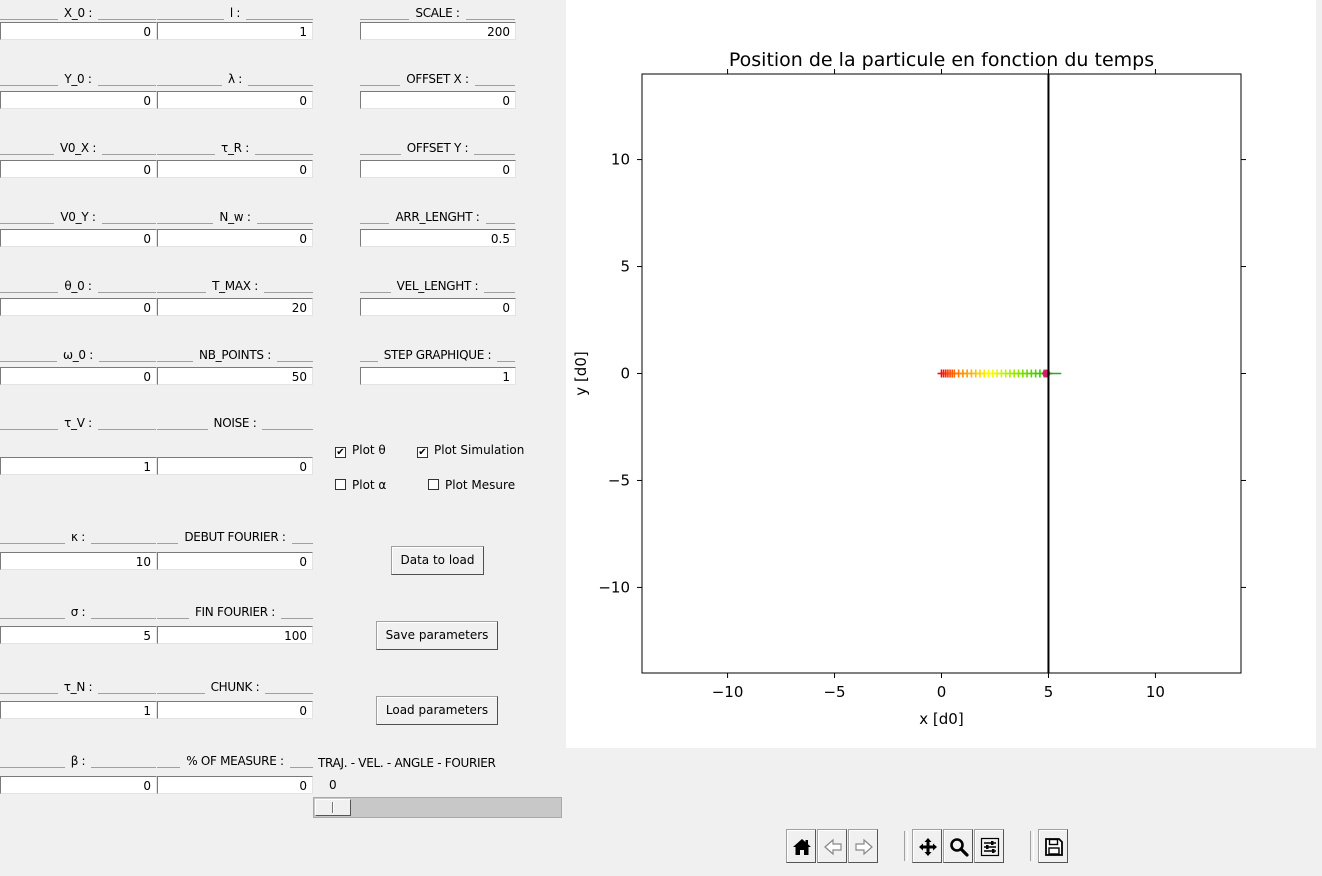 The image size is (1322, 876). I want to click on toolbar-separator, so click(906, 846).